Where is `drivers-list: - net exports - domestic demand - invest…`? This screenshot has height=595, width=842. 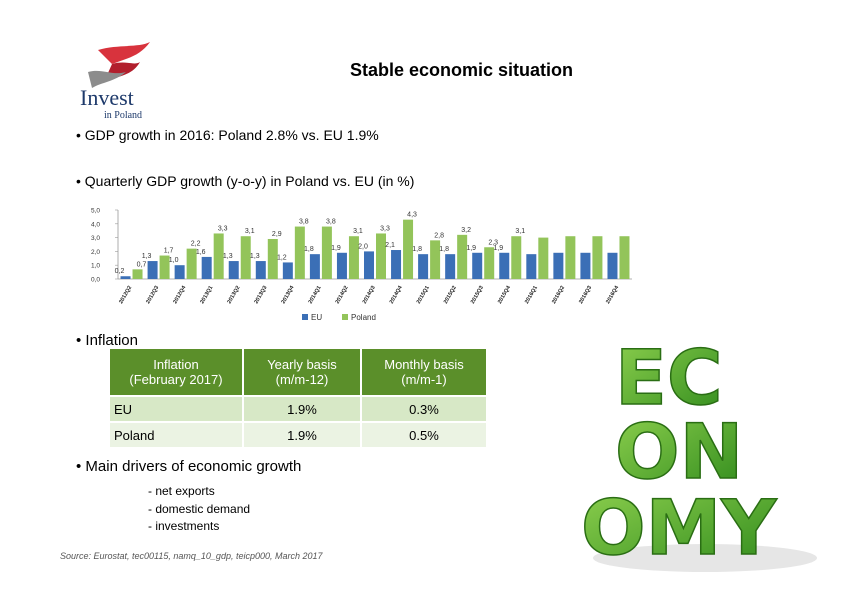
drivers-list: - net exports - domestic demand - invest… is located at coordinates (199, 509).